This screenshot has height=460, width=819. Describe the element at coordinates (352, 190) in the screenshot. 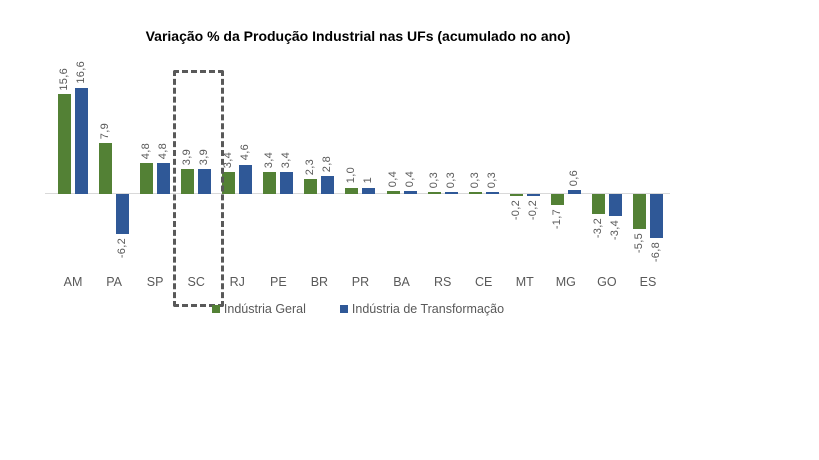

I see `bar-industria-geral-PR` at that location.